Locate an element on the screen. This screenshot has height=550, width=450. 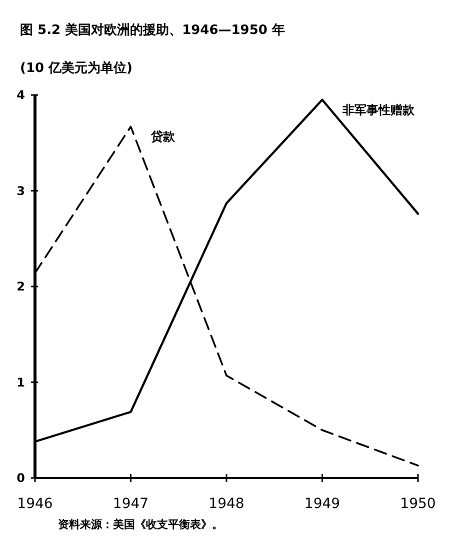
chart-title: 图 5.2 美国对欧洲的援助、1946—1950 年 is located at coordinates (152, 30).